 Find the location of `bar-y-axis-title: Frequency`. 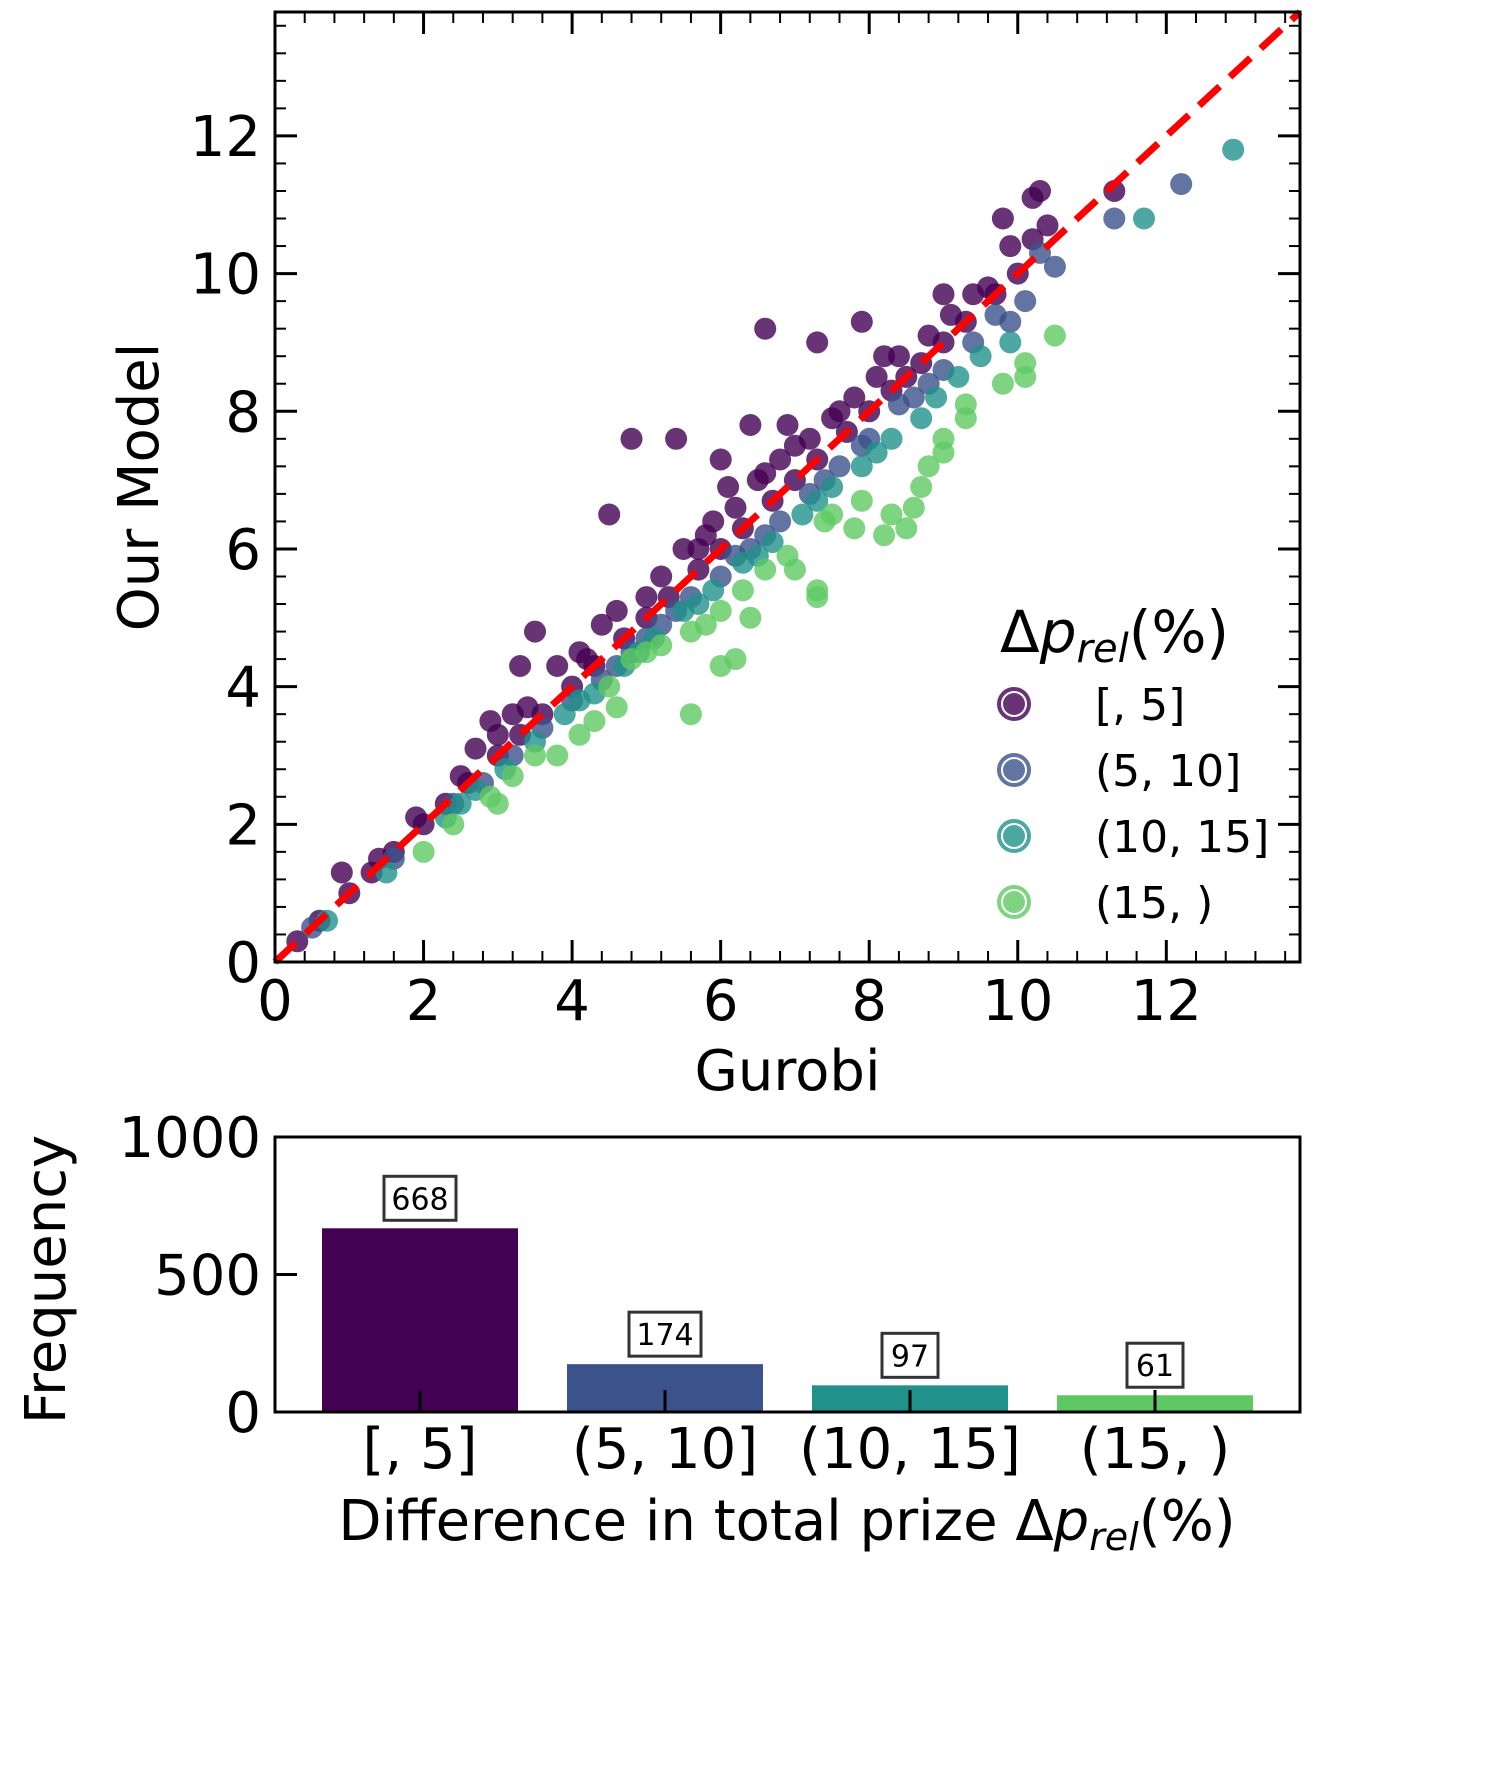

bar-y-axis-title: Frequency is located at coordinates (46, 1279).